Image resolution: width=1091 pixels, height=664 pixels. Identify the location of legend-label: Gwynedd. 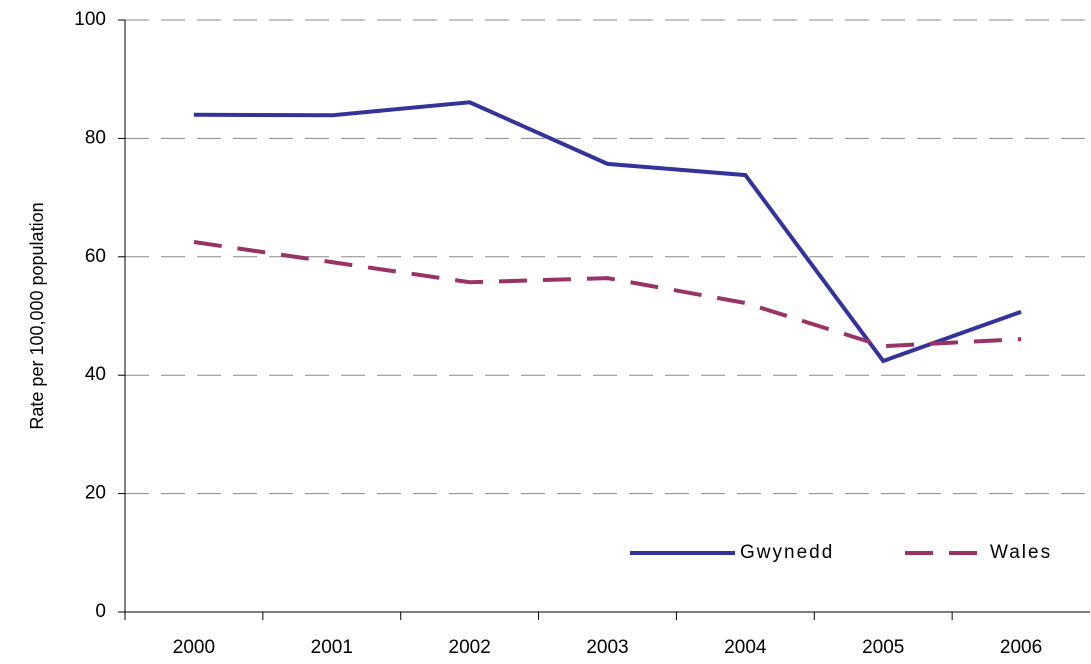
(787, 552).